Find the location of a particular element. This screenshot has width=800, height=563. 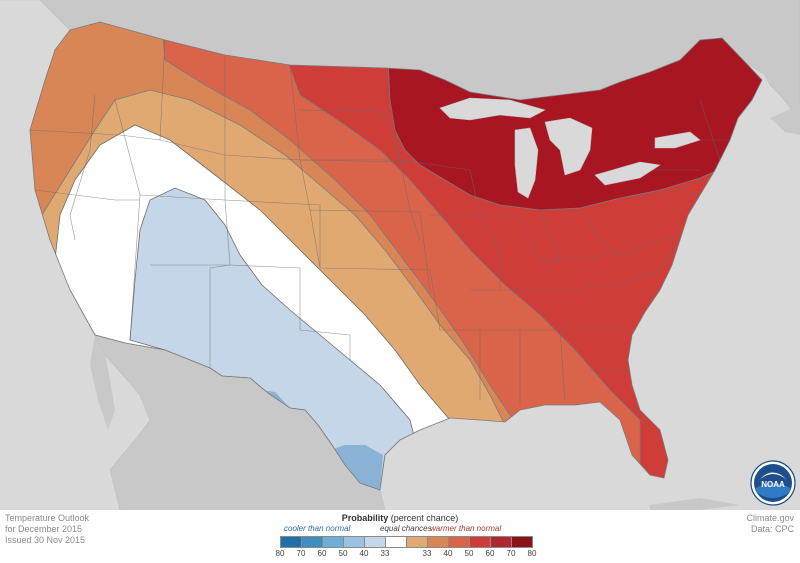

noaa-logo-text: NOAA is located at coordinates (773, 484).